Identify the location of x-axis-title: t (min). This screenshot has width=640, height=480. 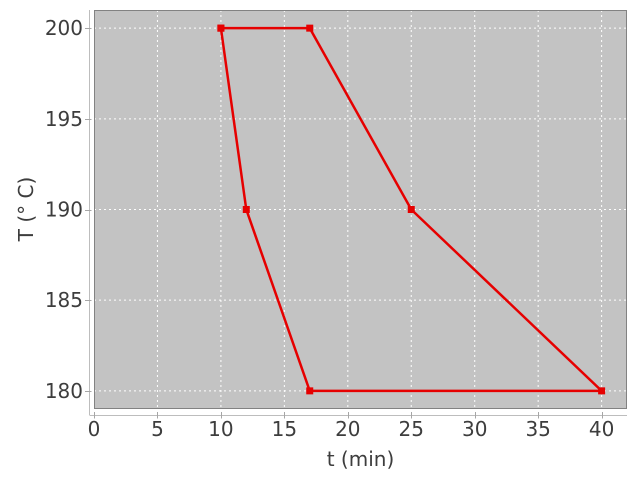
(360, 459).